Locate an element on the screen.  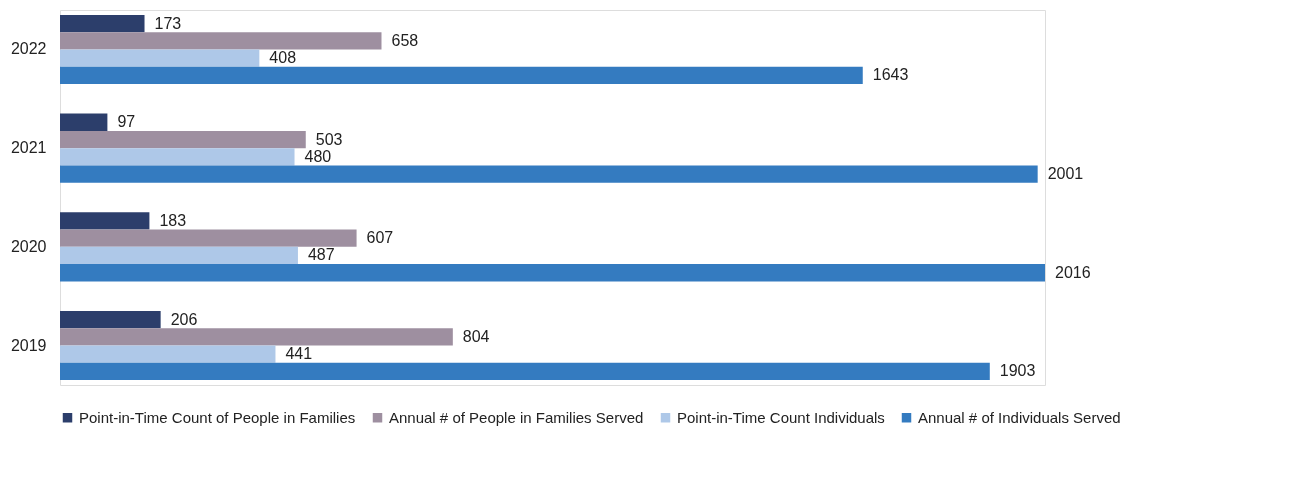
legend-label: Point-in-Time Count of People in Families is located at coordinates (217, 417).